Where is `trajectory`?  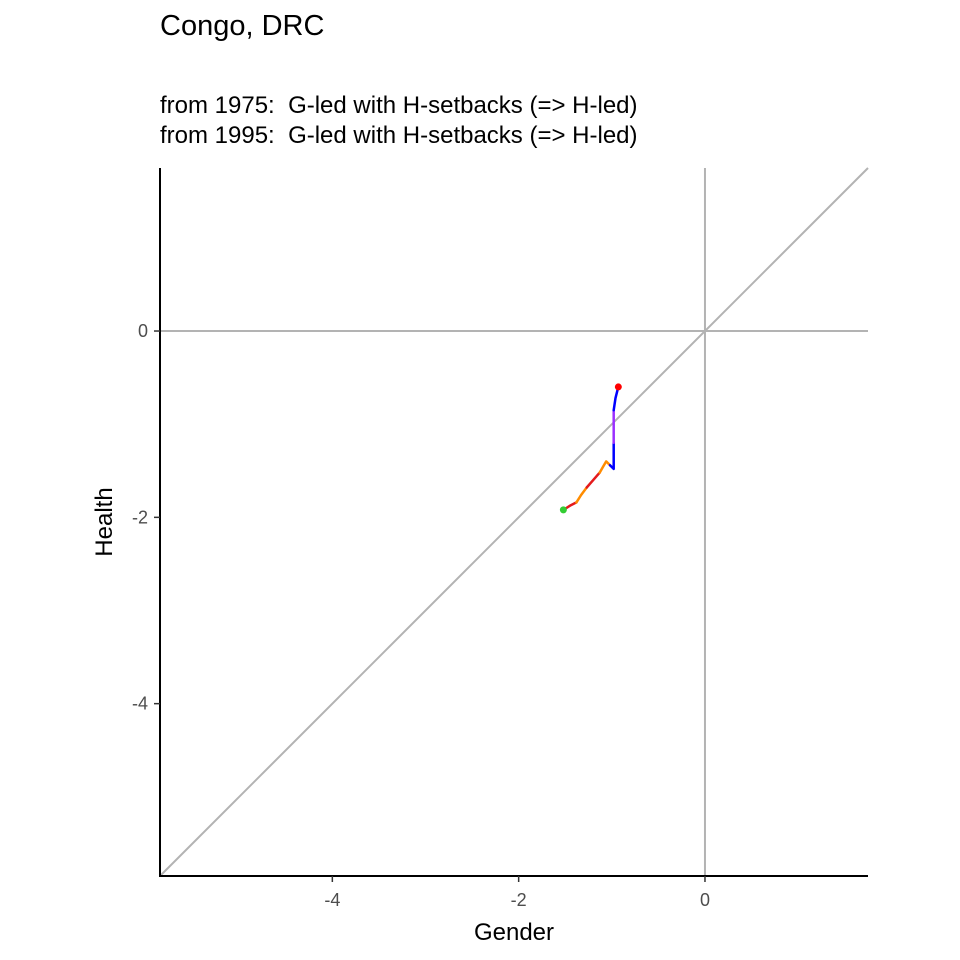 trajectory is located at coordinates (590, 448).